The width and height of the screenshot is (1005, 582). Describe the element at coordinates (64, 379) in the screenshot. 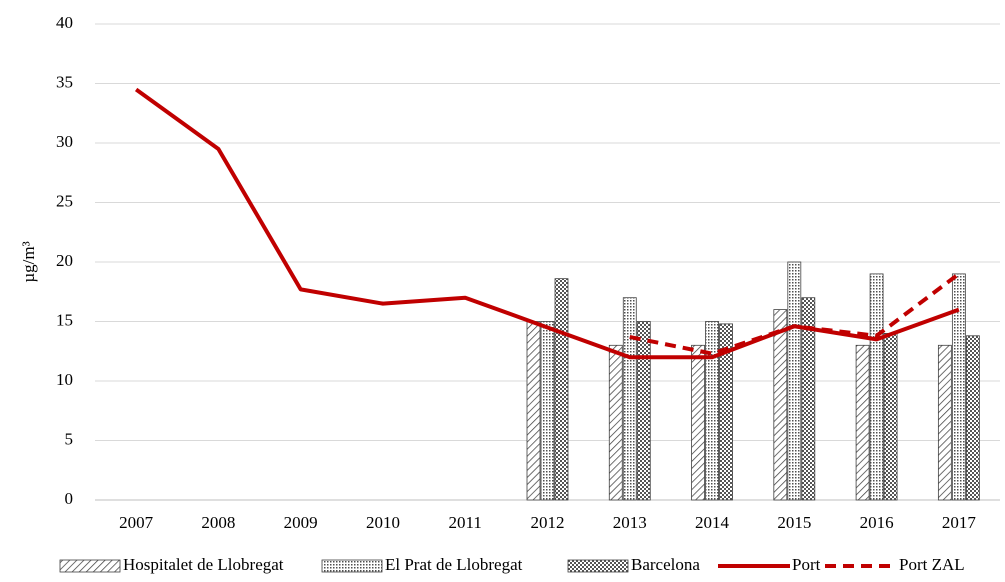

I see `y-tick-label: 10` at that location.